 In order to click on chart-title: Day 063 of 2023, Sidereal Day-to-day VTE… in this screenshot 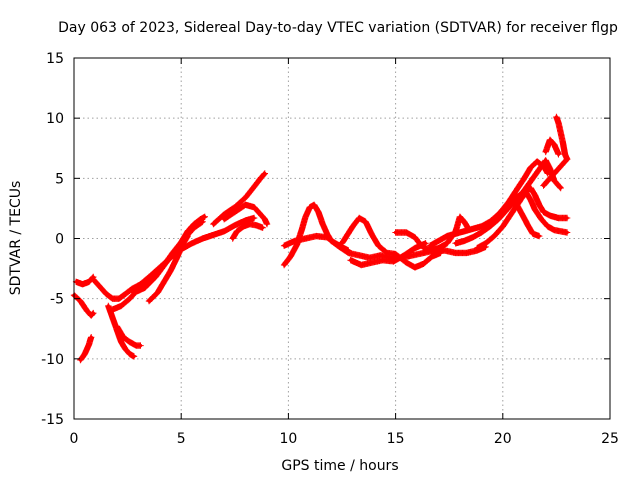, I will do `click(338, 28)`.